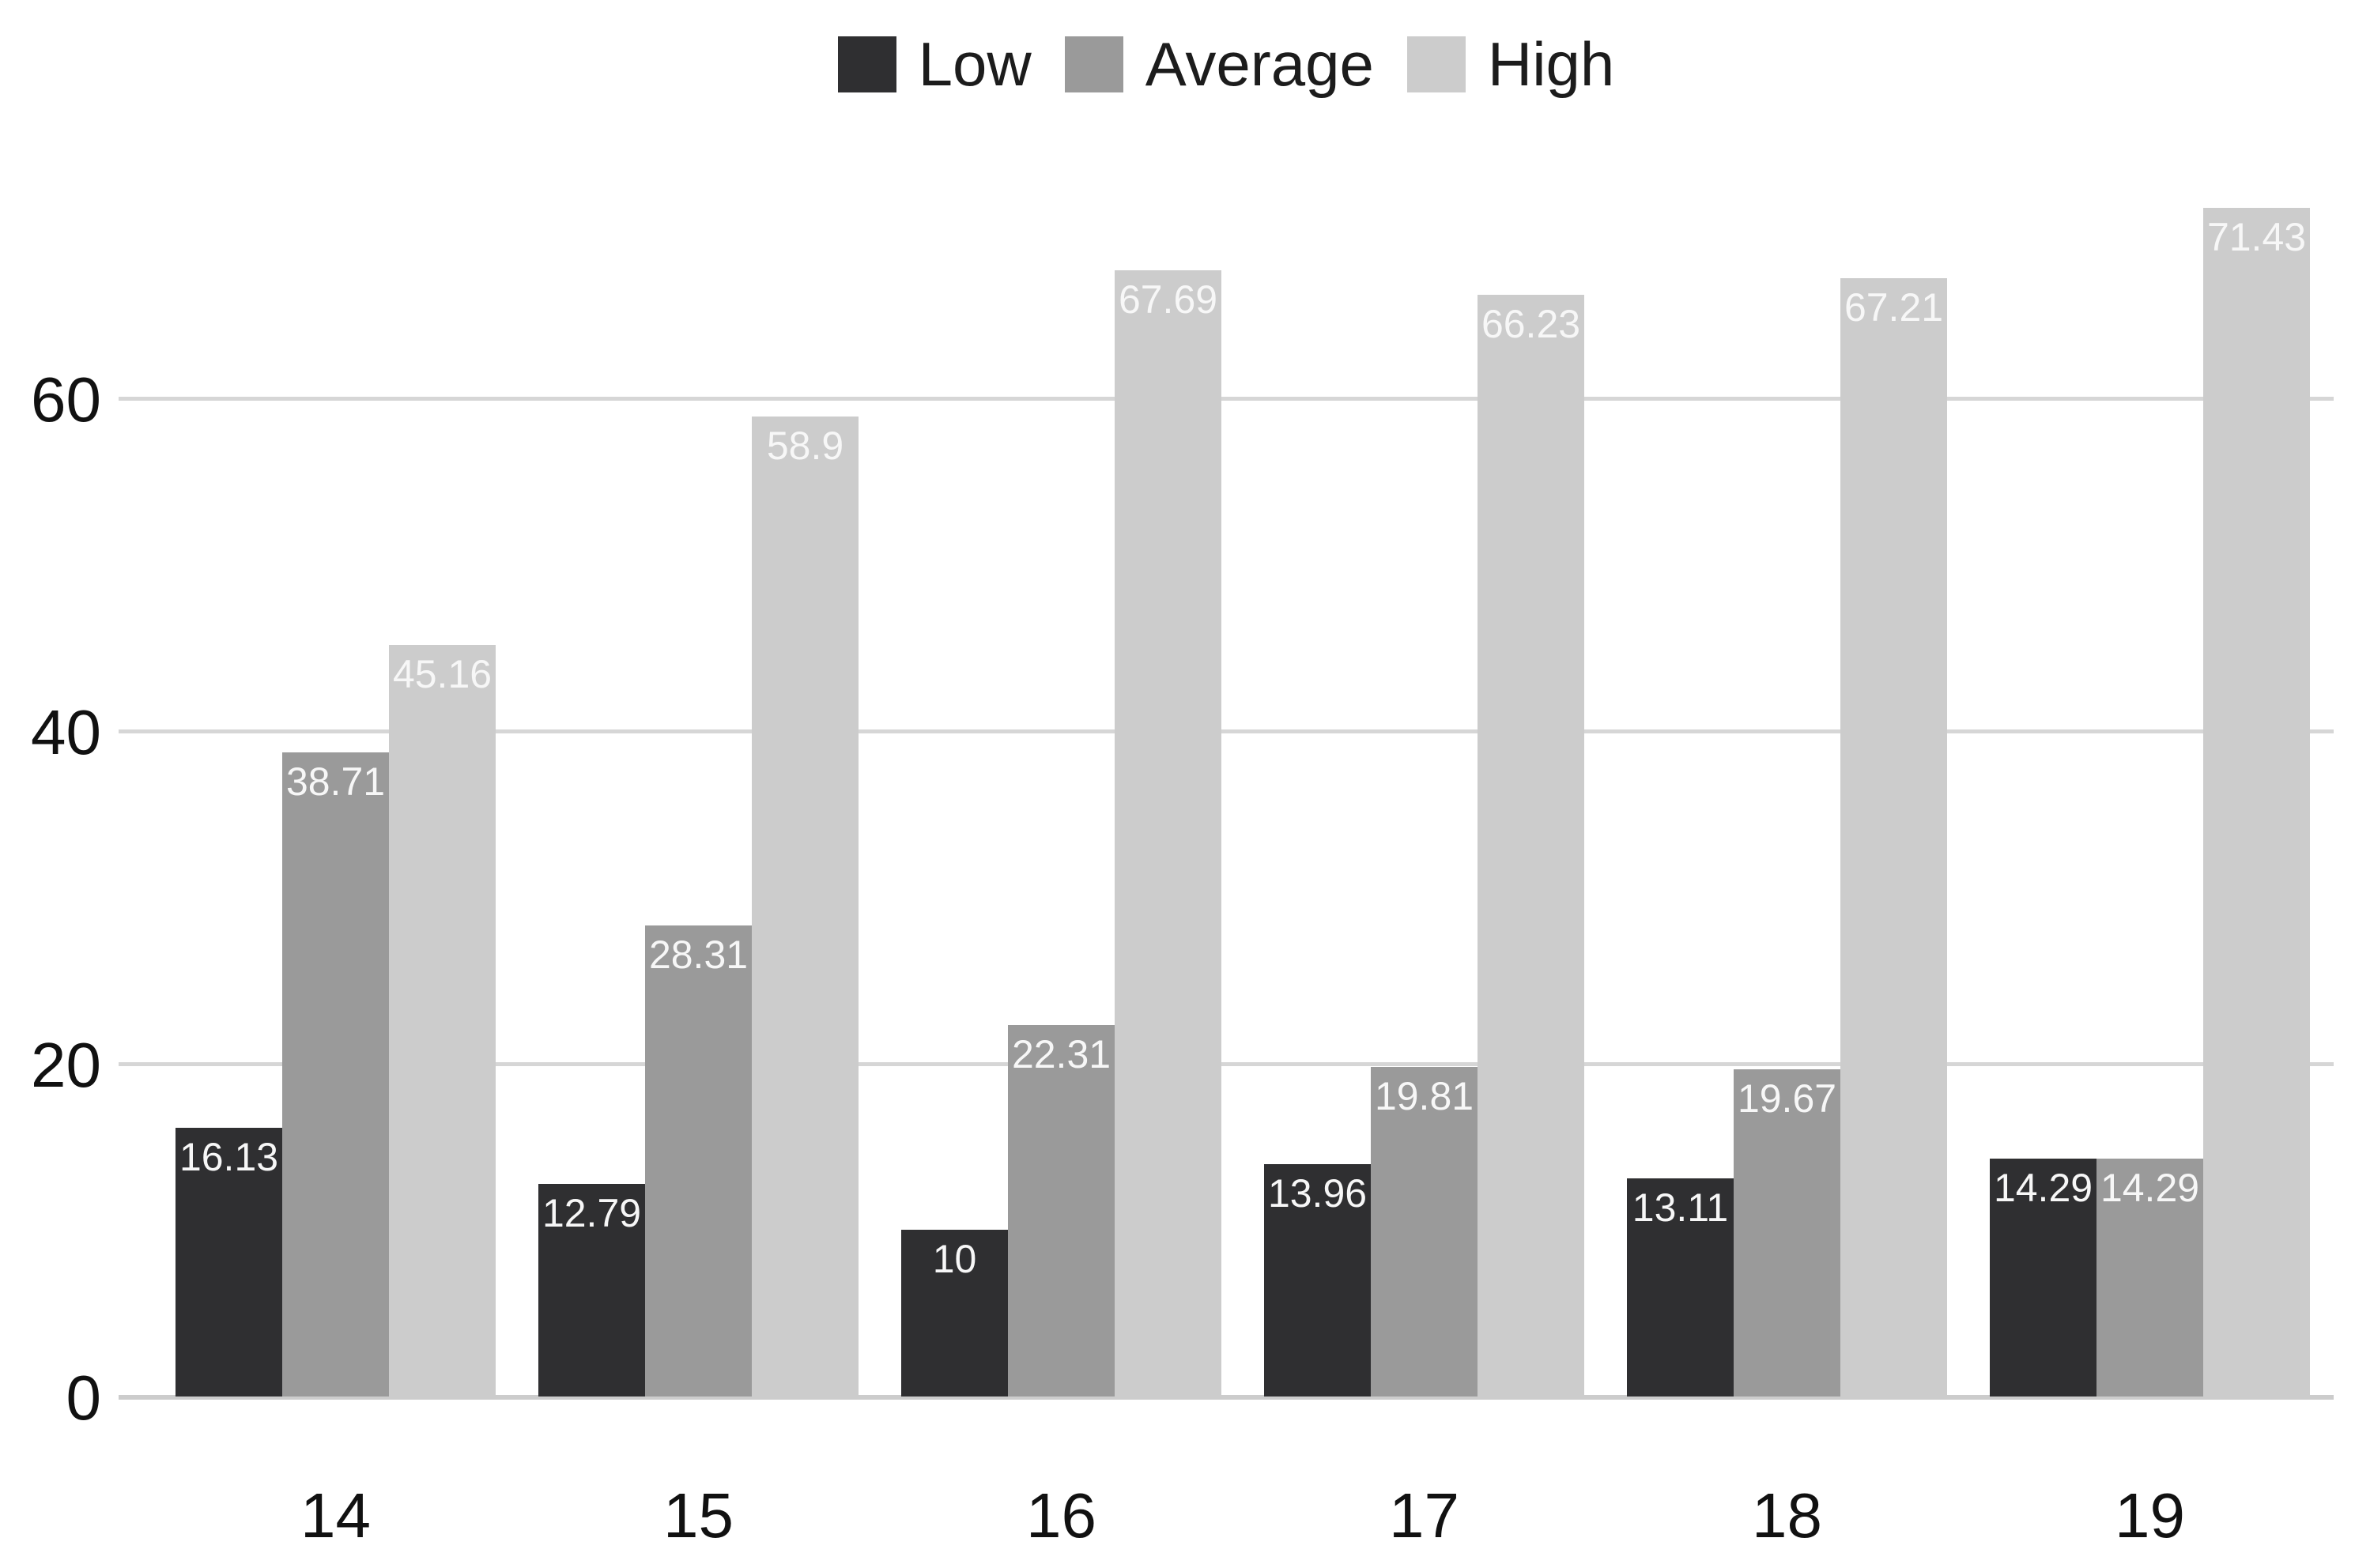 Image resolution: width=2355 pixels, height=1568 pixels. I want to click on bar-high-14: 45.16, so click(442, 1021).